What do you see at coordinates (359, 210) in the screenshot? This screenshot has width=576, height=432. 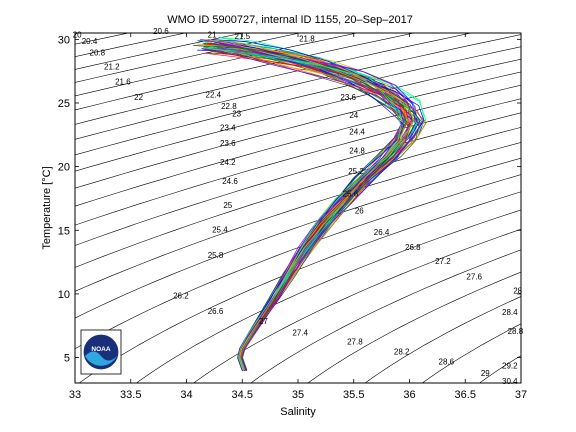 I see `isopycnal-label: 26` at bounding box center [359, 210].